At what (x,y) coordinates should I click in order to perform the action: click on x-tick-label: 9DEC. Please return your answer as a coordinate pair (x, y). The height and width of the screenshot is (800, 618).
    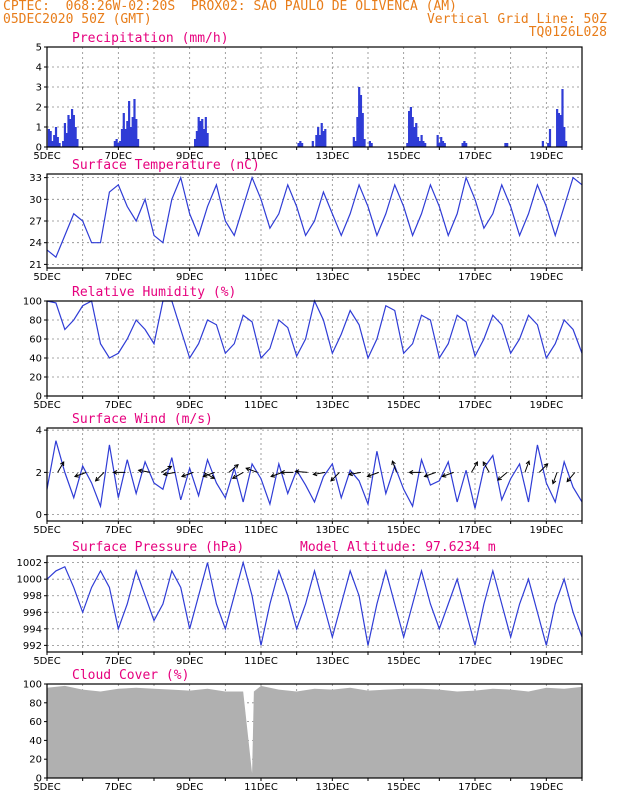
    Looking at the image, I should click on (189, 277).